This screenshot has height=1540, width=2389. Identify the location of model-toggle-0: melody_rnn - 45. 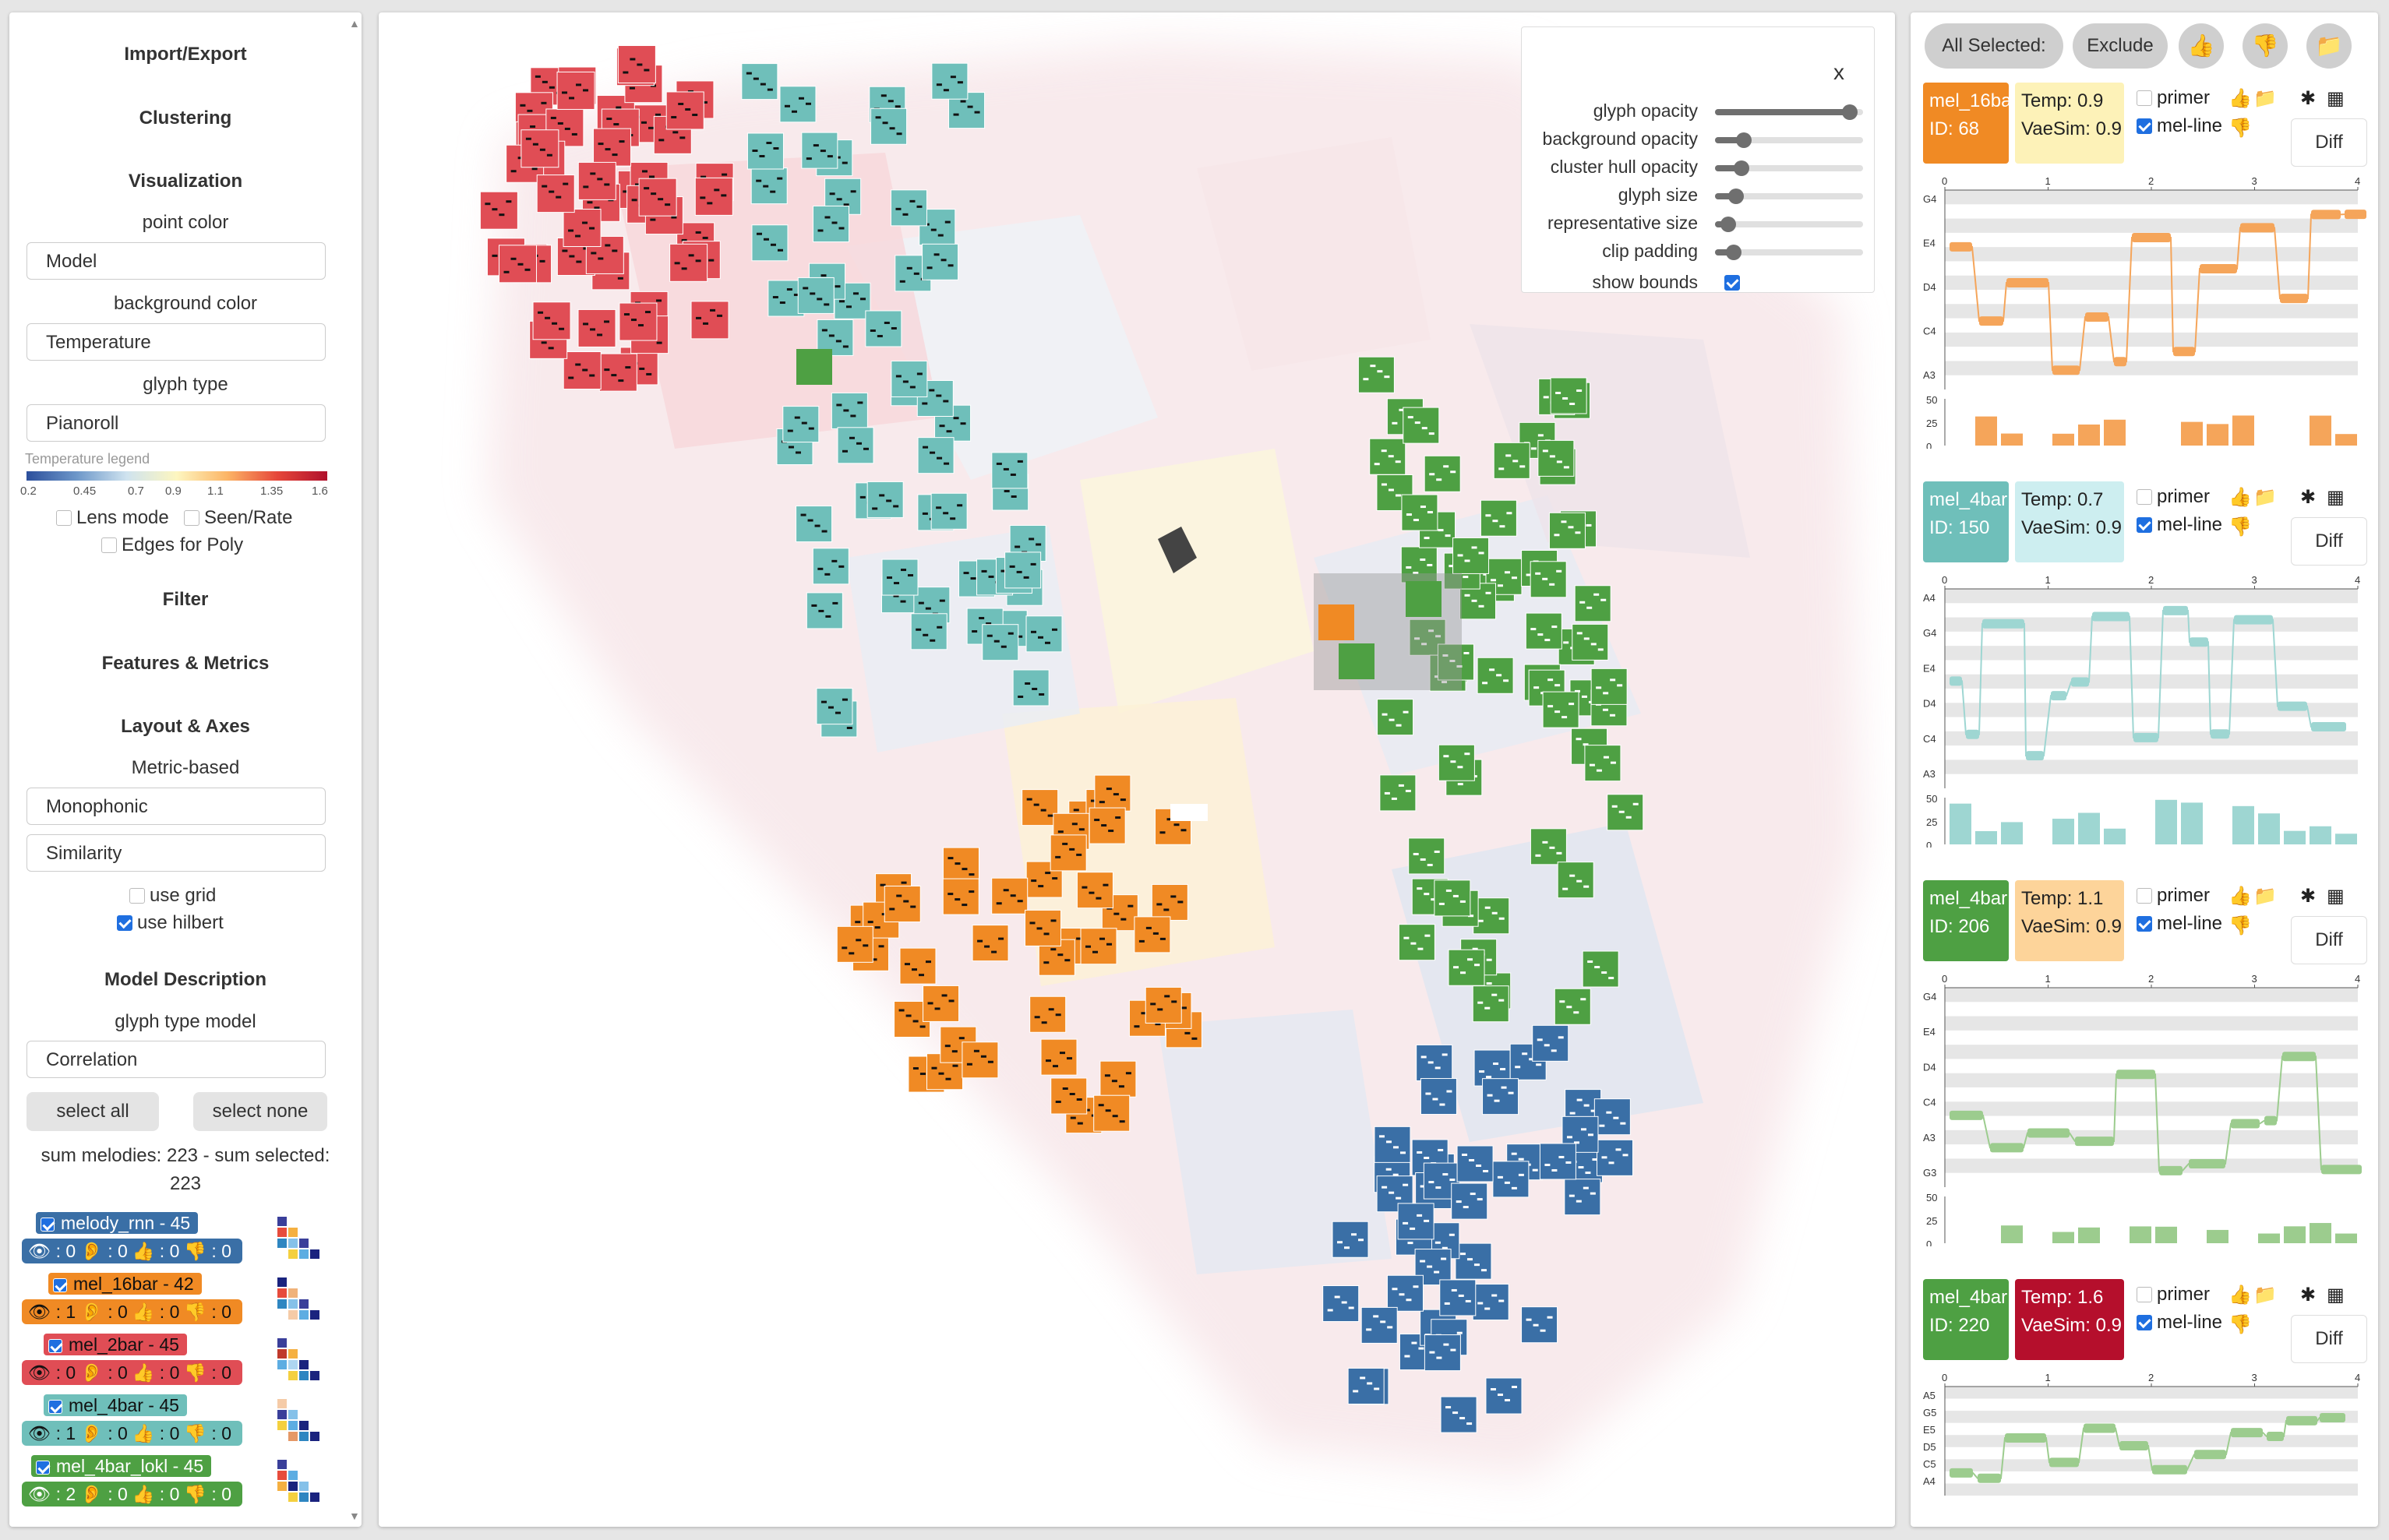
(117, 1223).